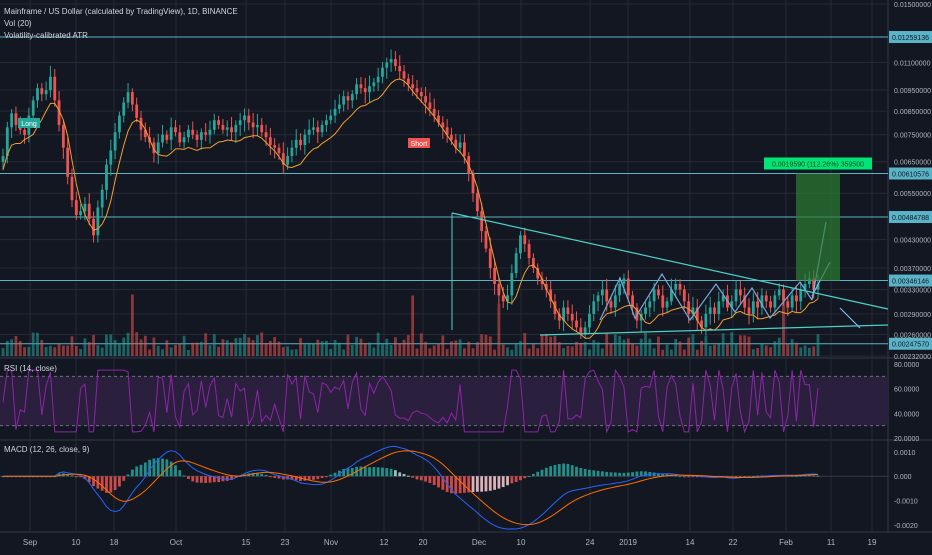 The height and width of the screenshot is (555, 932). Describe the element at coordinates (30, 368) in the screenshot. I see `rsi-legend: RSI (14, close)` at that location.